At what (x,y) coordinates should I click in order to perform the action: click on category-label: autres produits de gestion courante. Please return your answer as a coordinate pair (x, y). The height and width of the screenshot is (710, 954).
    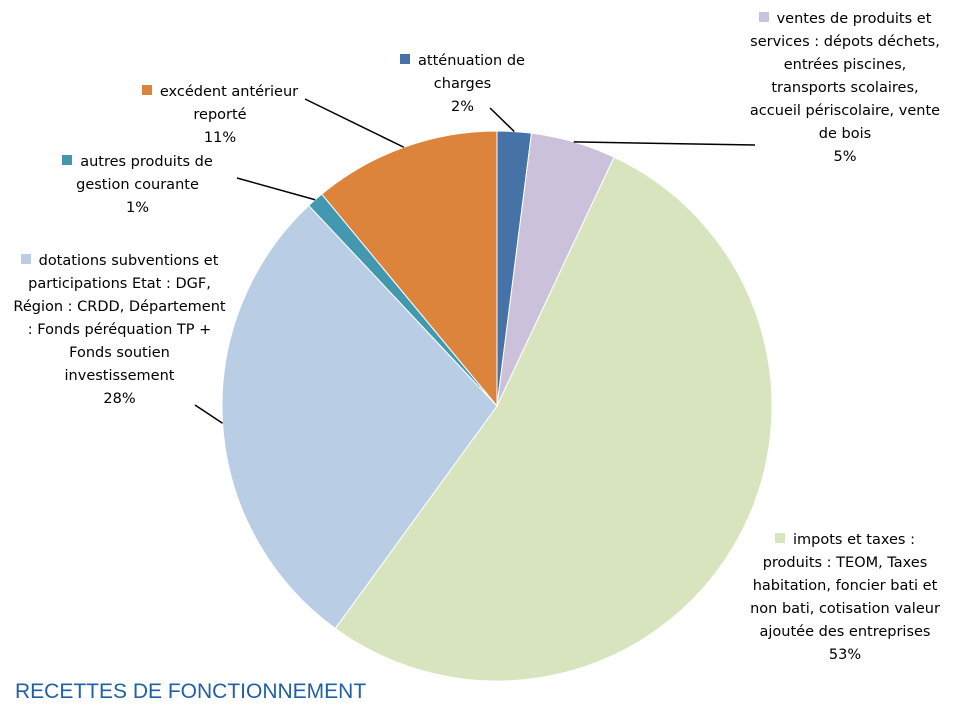
    Looking at the image, I should click on (144, 173).